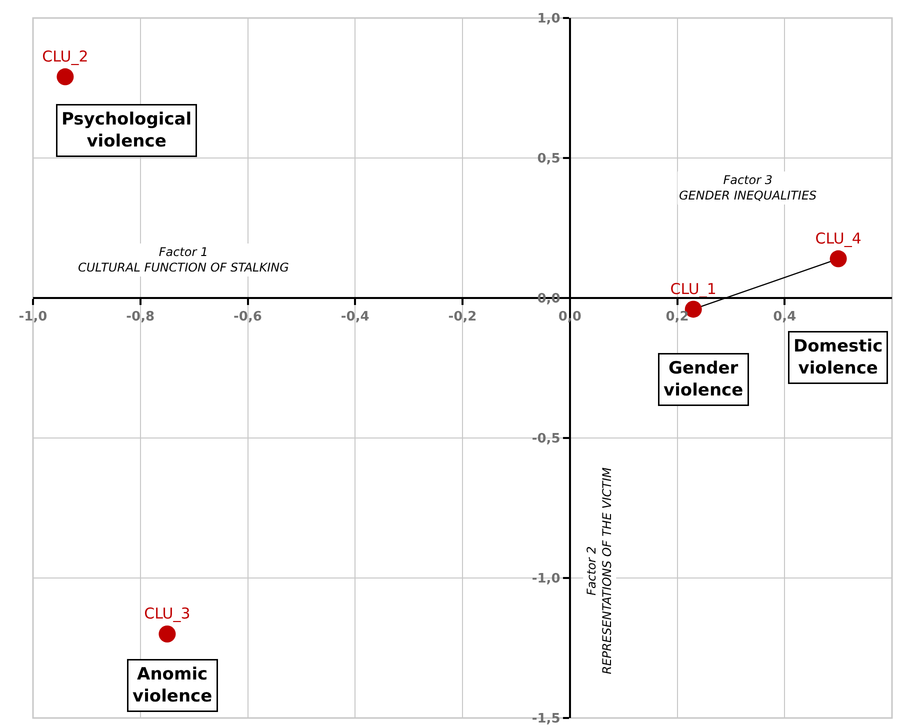 Image resolution: width=904 pixels, height=727 pixels. I want to click on x-tick-label: 0,2, so click(677, 317).